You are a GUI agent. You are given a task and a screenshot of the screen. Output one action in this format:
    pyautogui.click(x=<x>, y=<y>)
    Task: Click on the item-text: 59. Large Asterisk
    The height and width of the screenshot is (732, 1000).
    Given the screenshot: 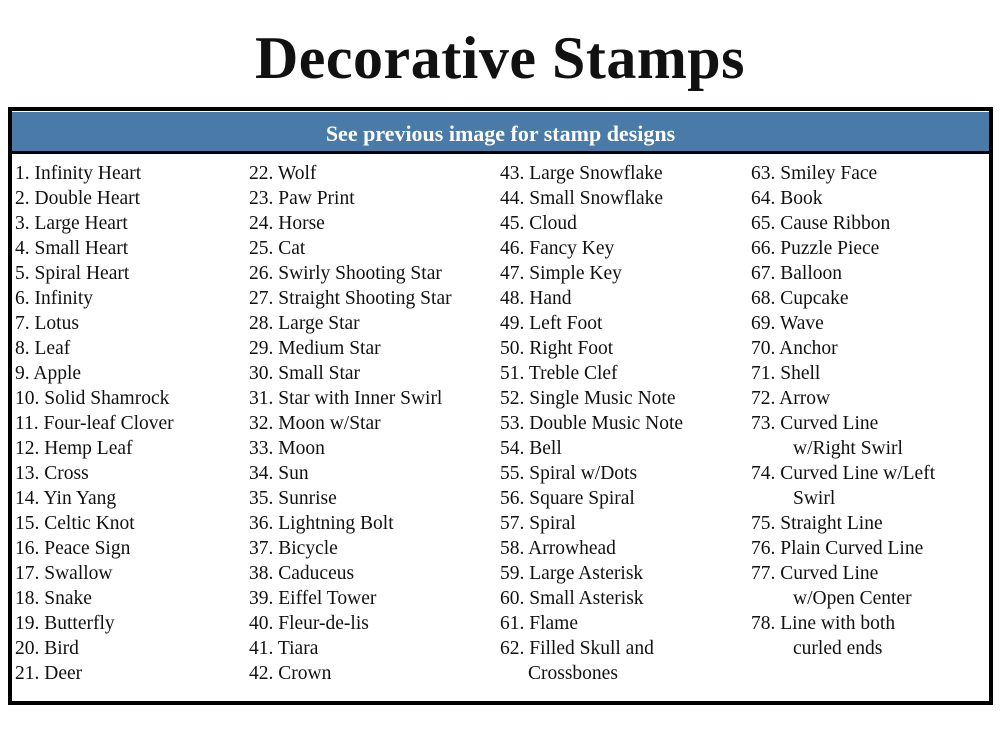 What is the action you would take?
    pyautogui.click(x=572, y=573)
    